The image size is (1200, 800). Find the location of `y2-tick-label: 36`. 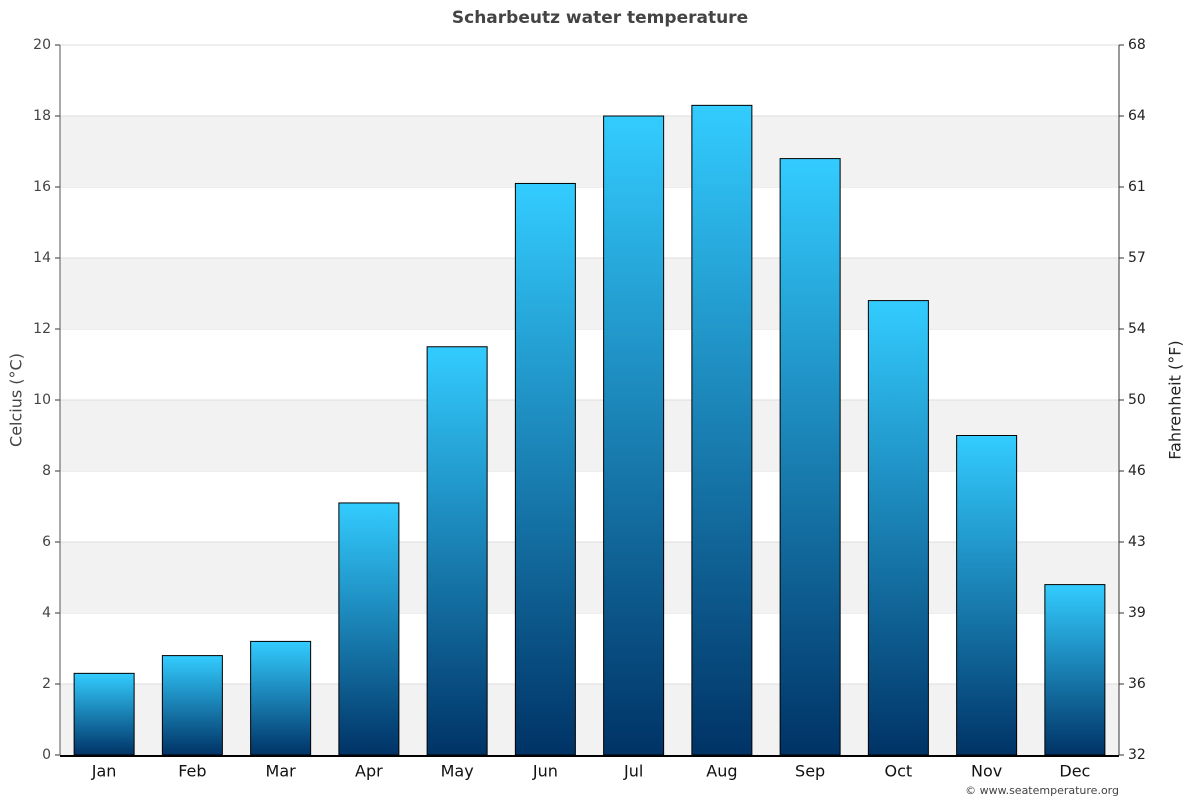

y2-tick-label: 36 is located at coordinates (1137, 684).